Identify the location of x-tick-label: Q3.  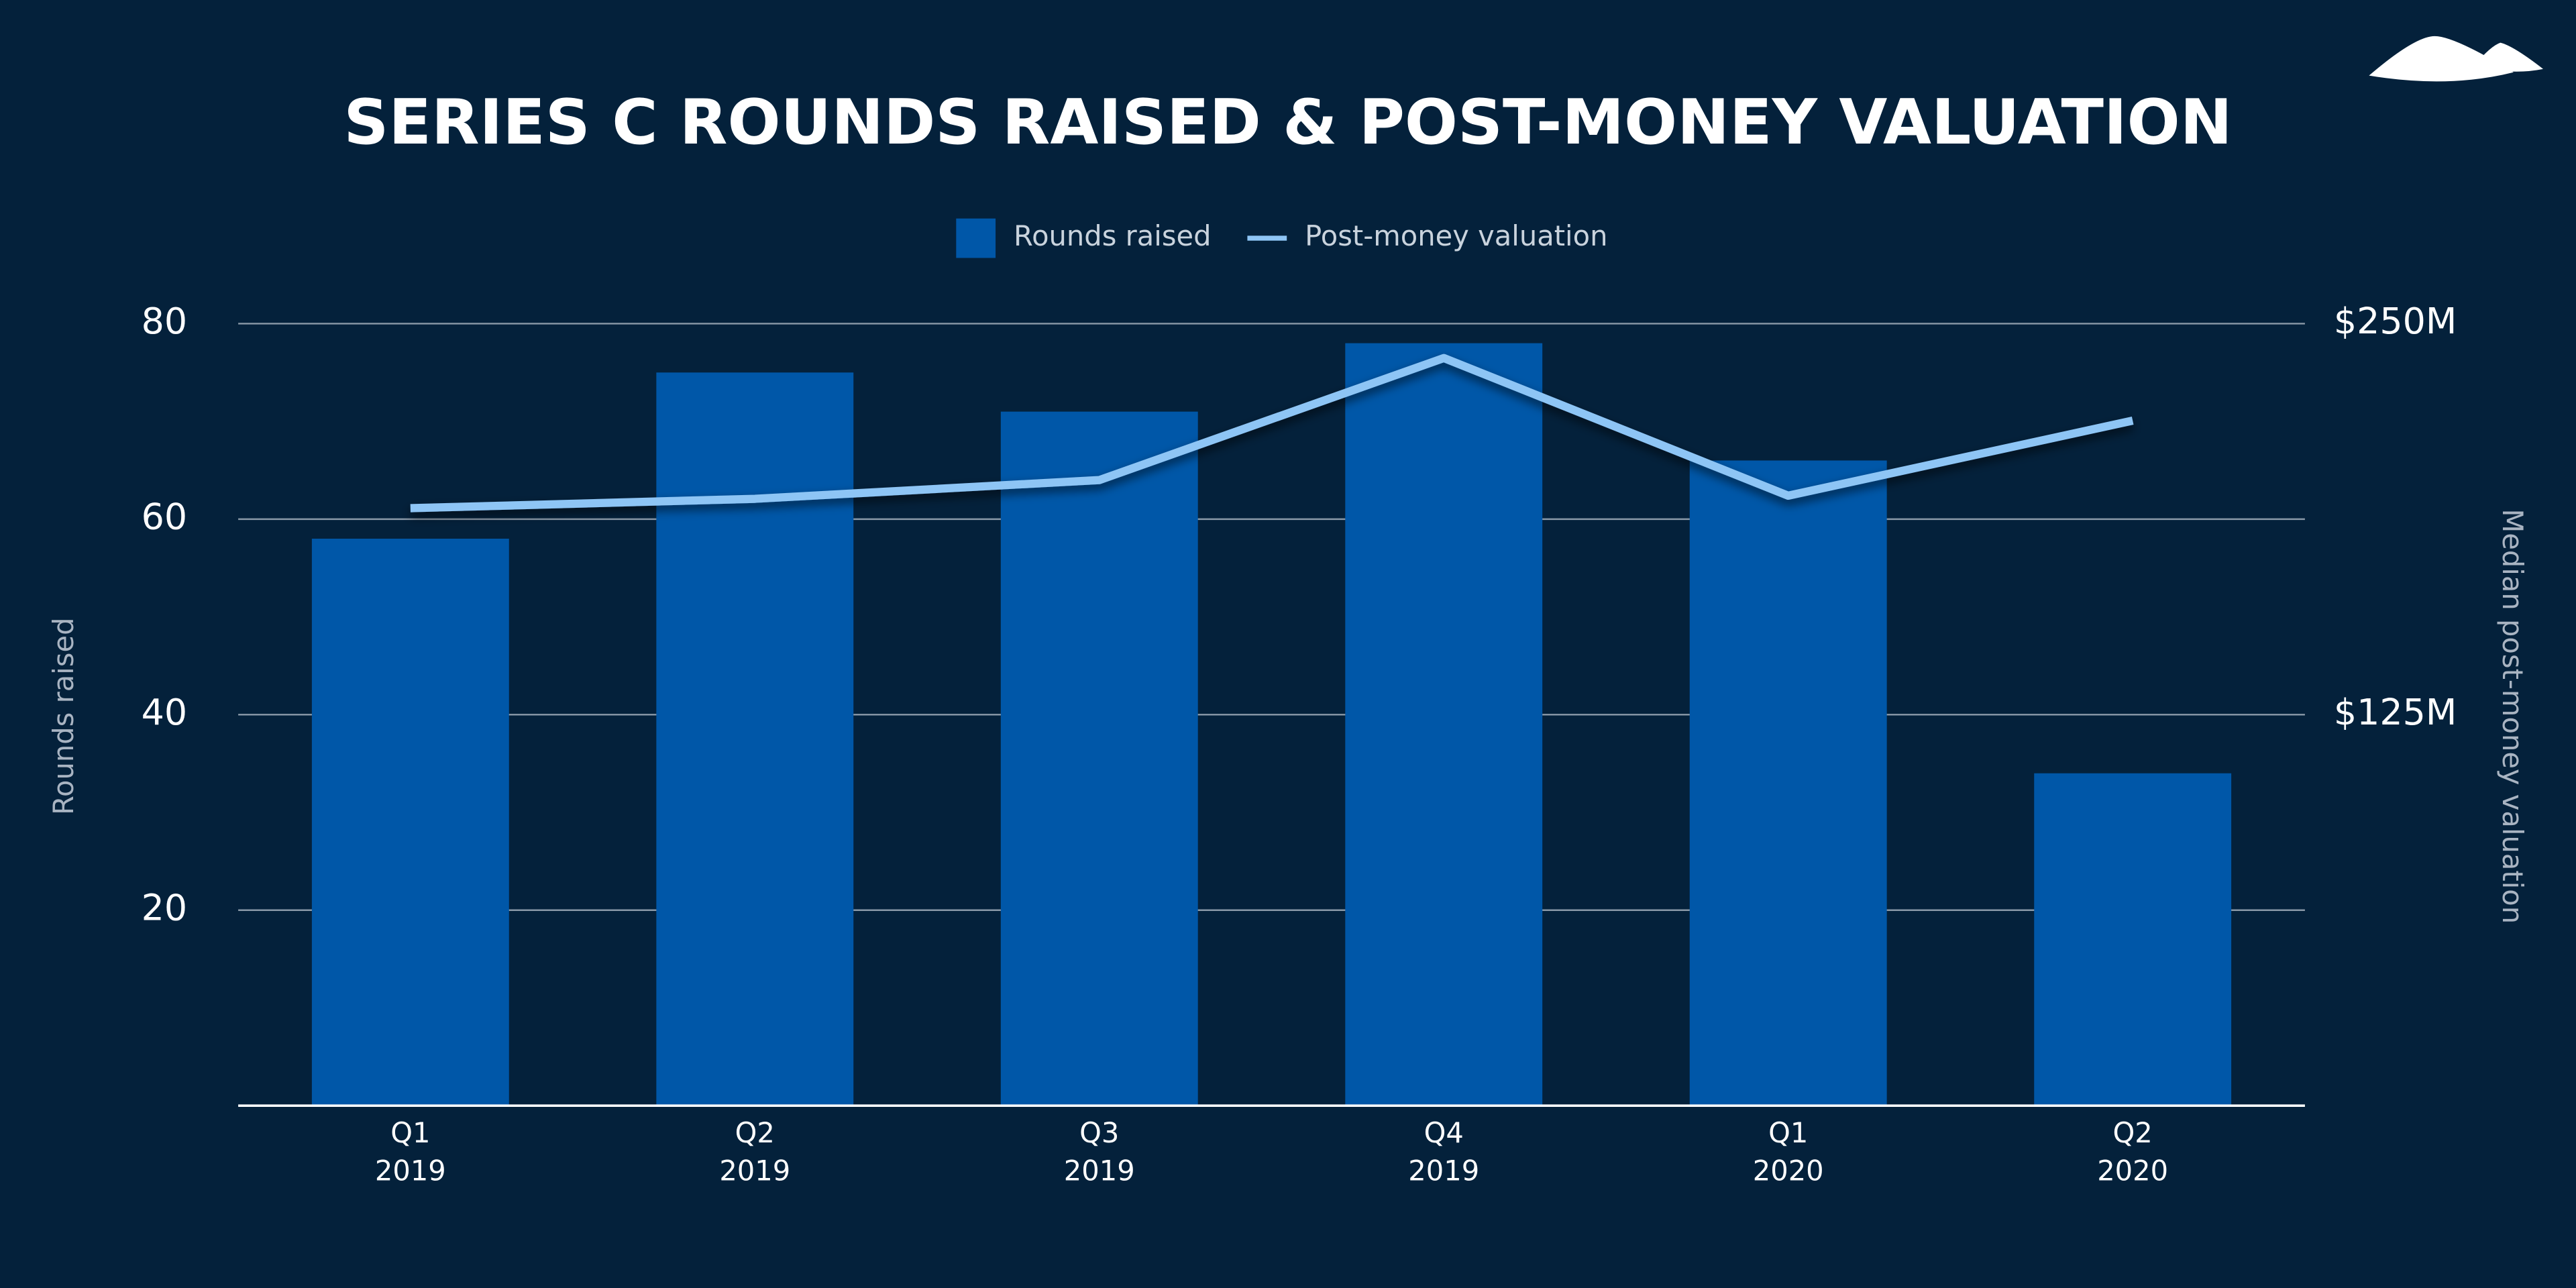
(1099, 1132).